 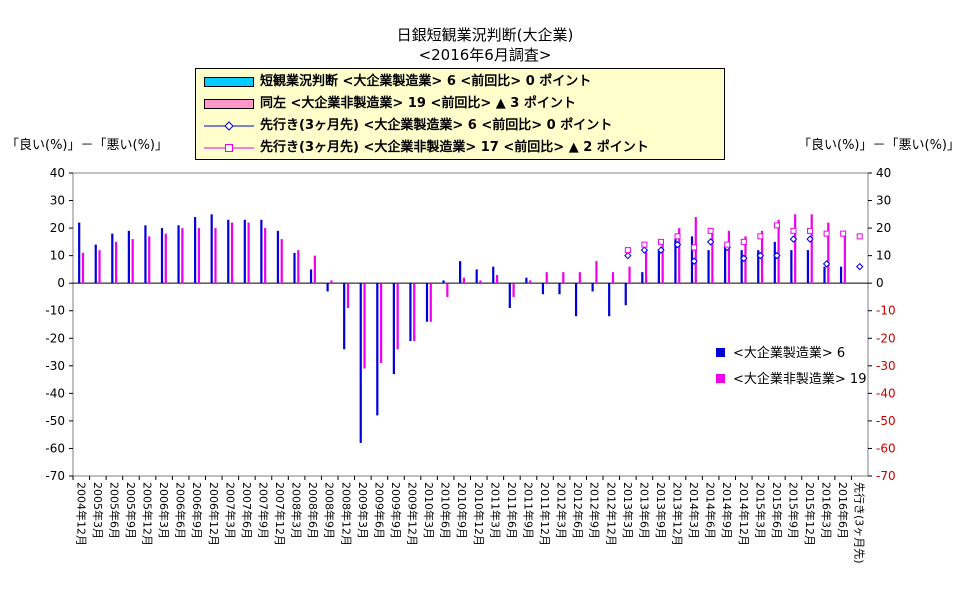 I want to click on right-tick-label: 0, so click(x=880, y=283).